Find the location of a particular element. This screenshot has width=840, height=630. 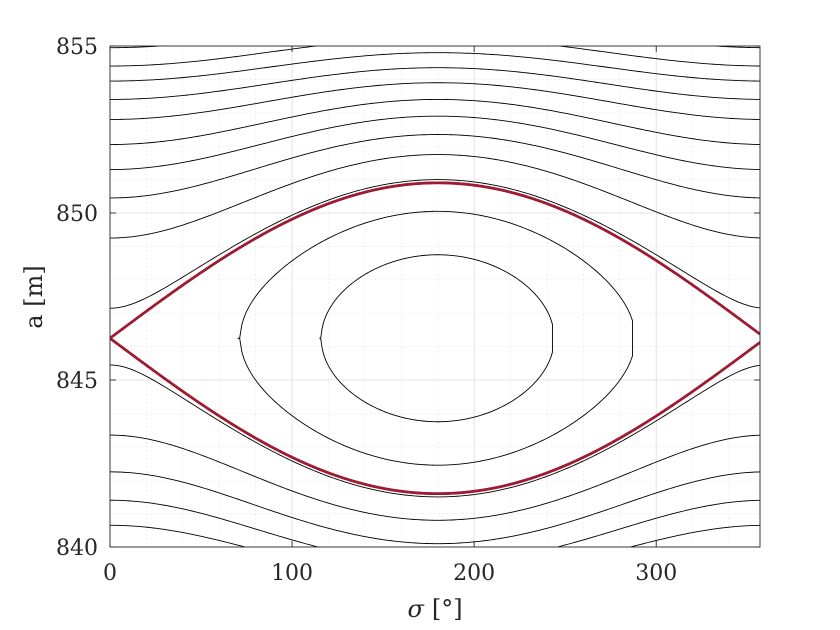

librating-contour is located at coordinates (436, 338).